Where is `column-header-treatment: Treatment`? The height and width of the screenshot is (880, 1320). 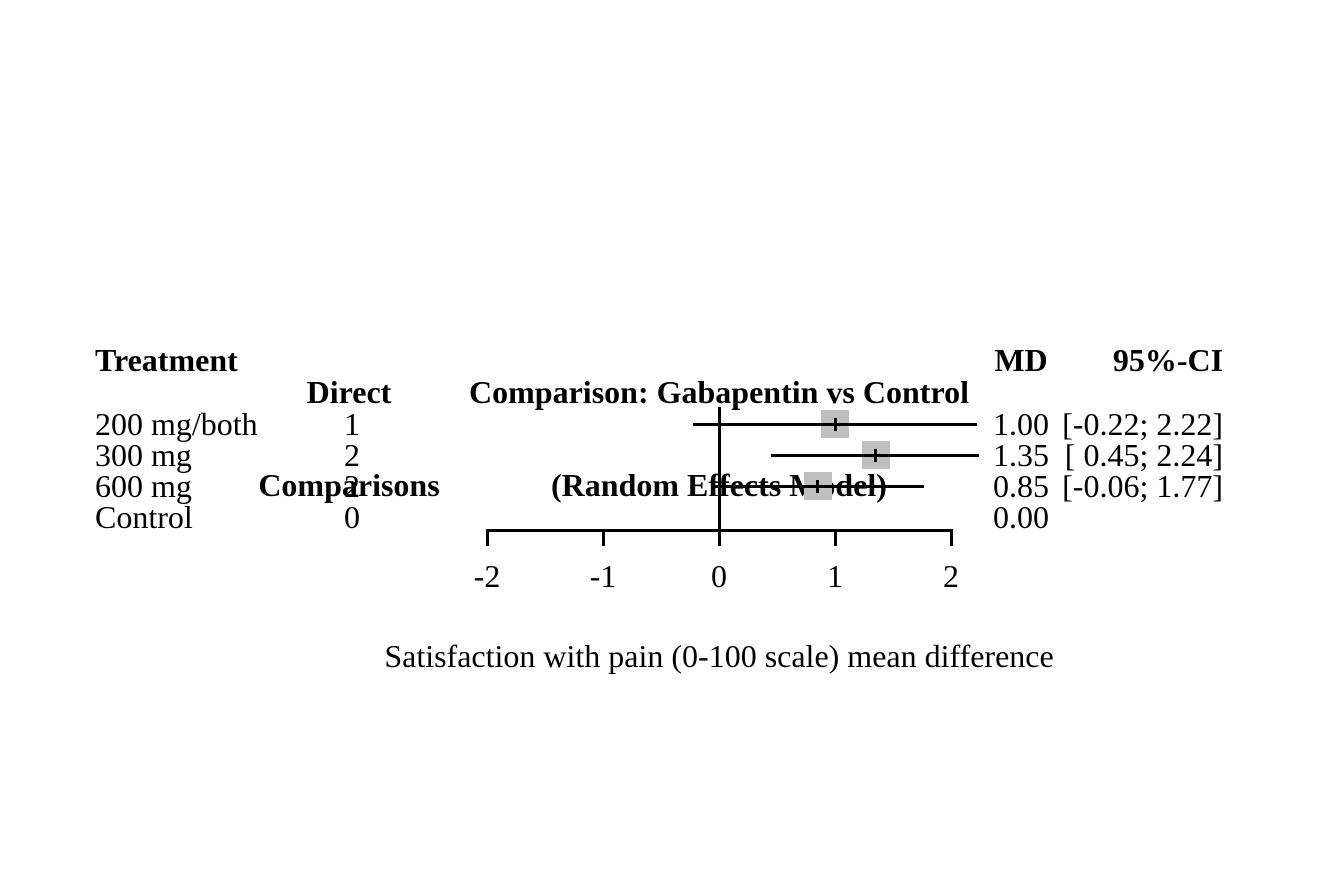 column-header-treatment: Treatment is located at coordinates (166, 360).